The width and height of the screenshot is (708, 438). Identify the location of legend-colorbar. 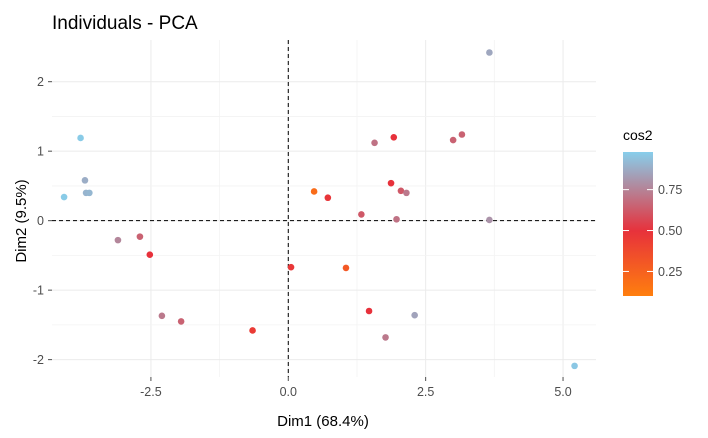
(638, 224).